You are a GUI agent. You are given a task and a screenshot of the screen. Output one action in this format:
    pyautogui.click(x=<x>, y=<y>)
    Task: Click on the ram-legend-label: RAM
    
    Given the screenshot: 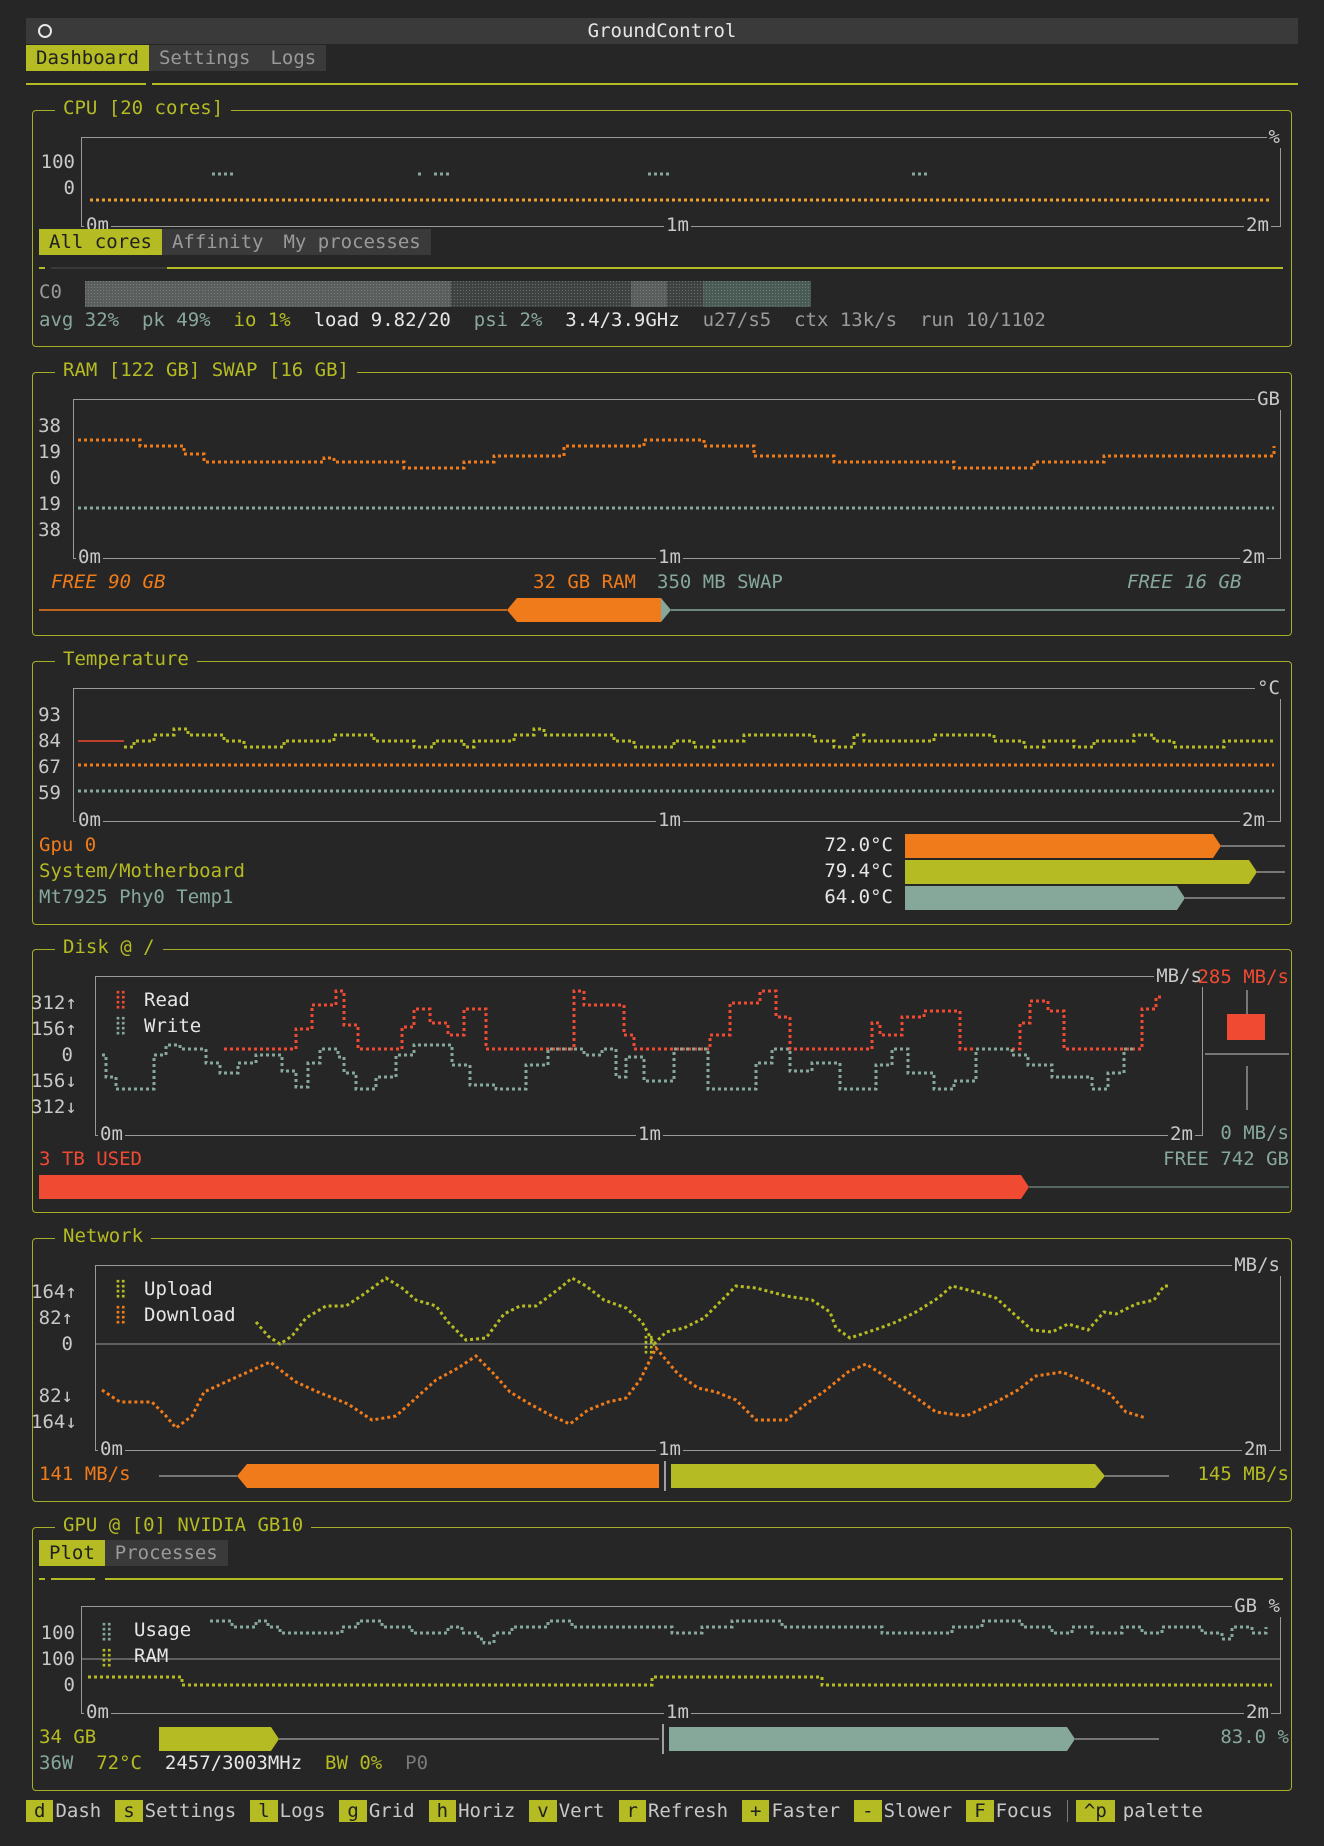 What is the action you would take?
    pyautogui.click(x=151, y=1656)
    